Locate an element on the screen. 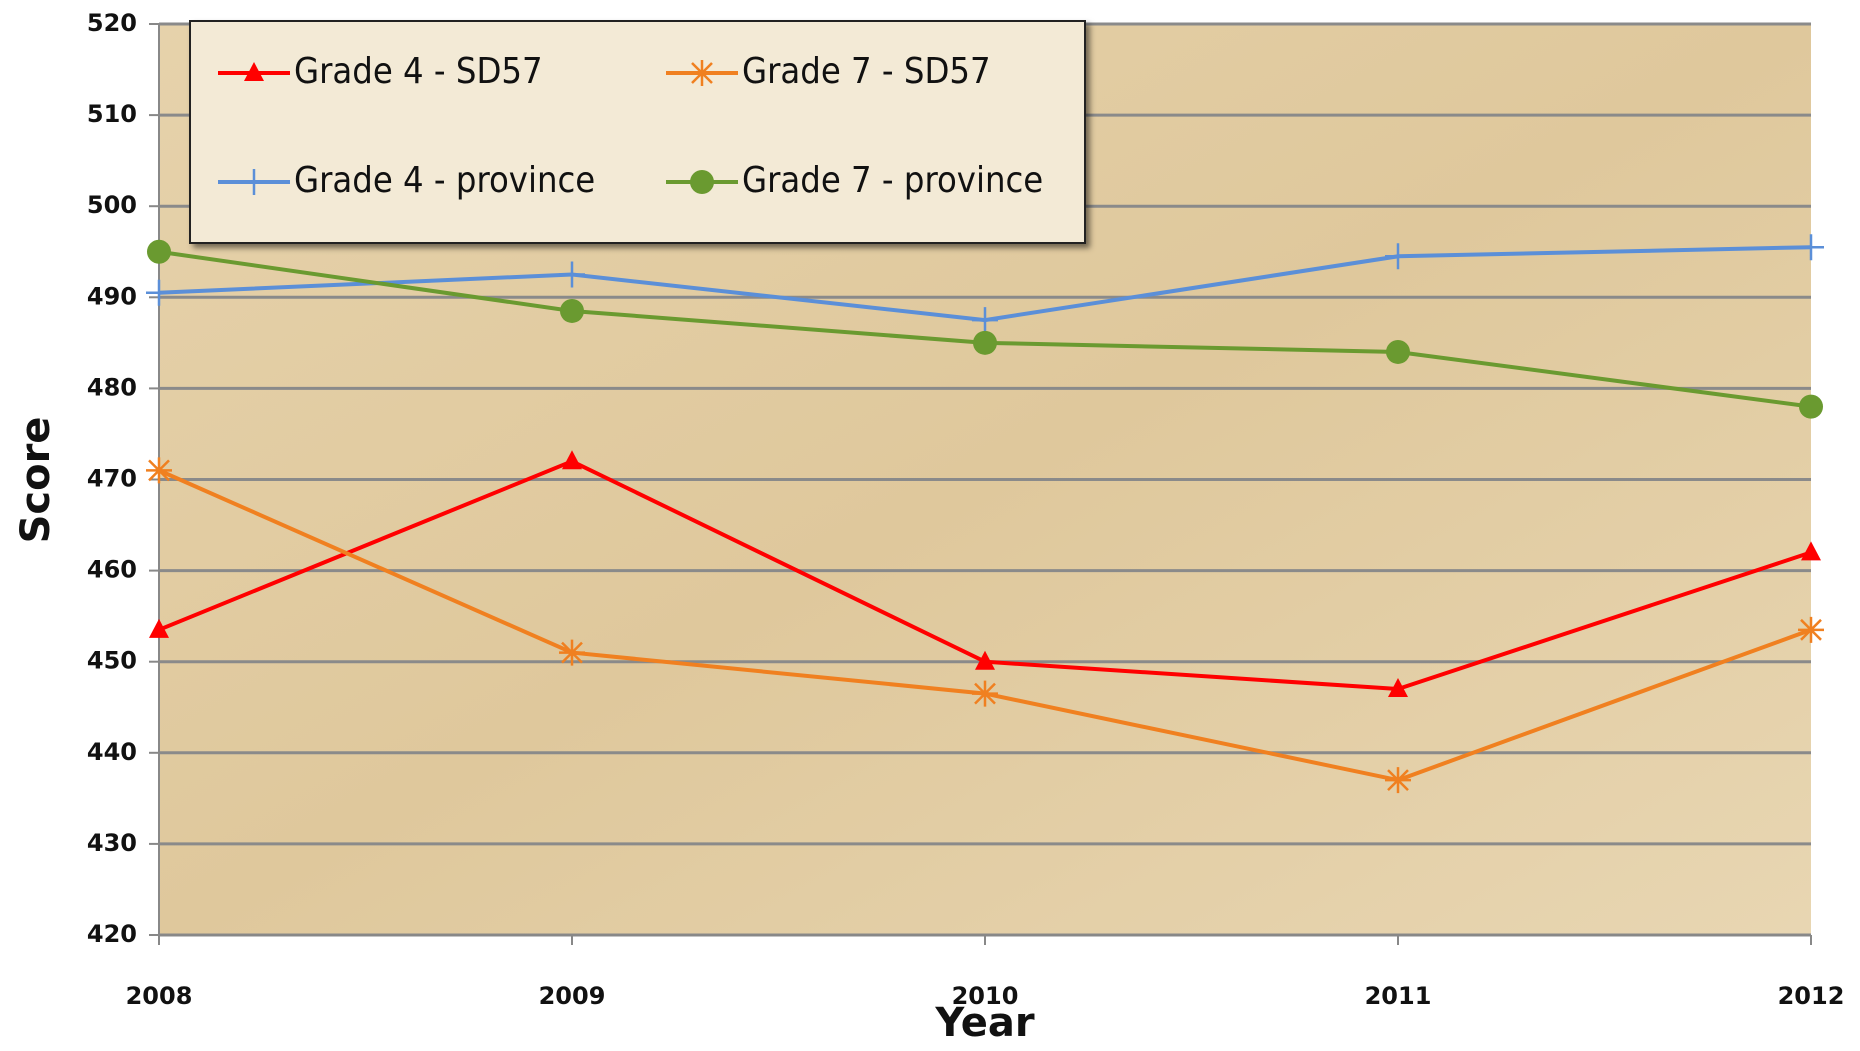  y-tick-label: 450 is located at coordinates (112, 661).